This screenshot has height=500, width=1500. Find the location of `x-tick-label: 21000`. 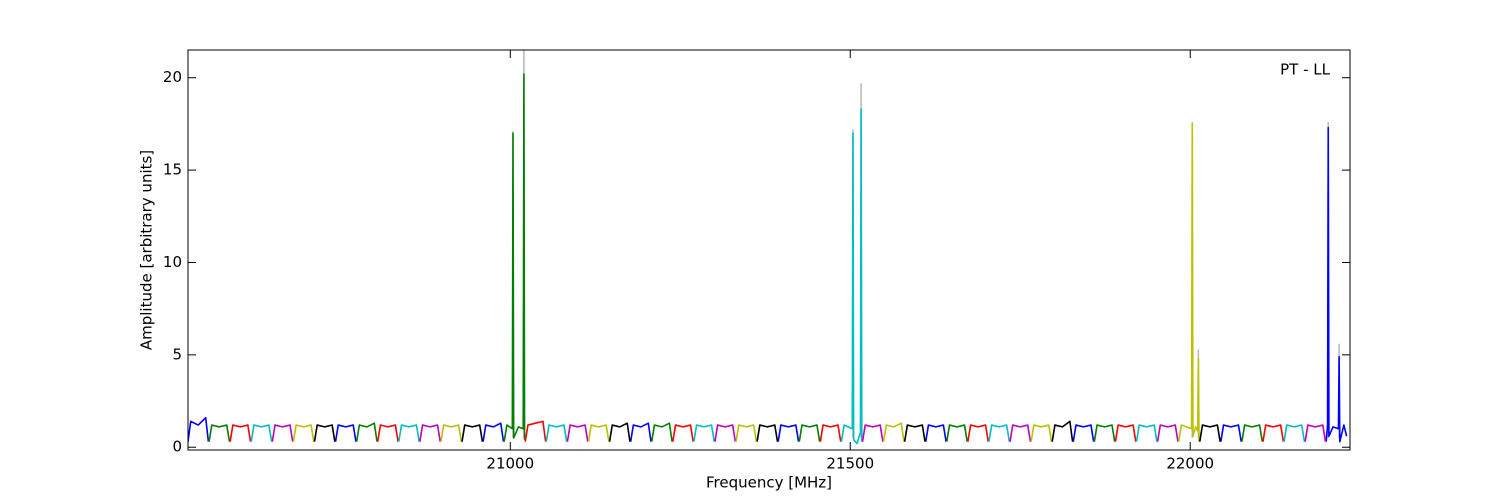

x-tick-label: 21000 is located at coordinates (510, 464).